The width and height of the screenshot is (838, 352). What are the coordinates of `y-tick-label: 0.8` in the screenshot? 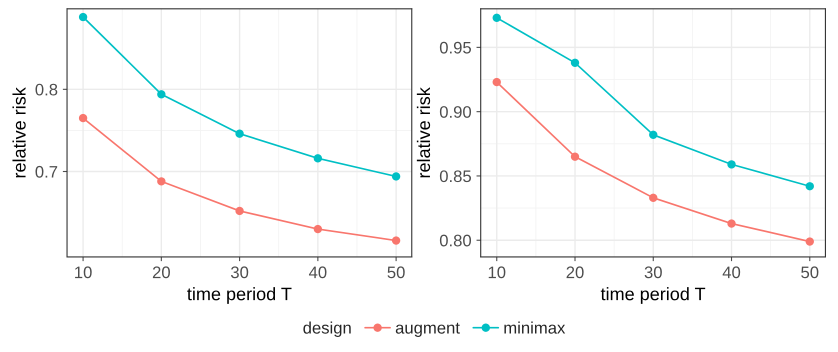 It's located at (46, 90).